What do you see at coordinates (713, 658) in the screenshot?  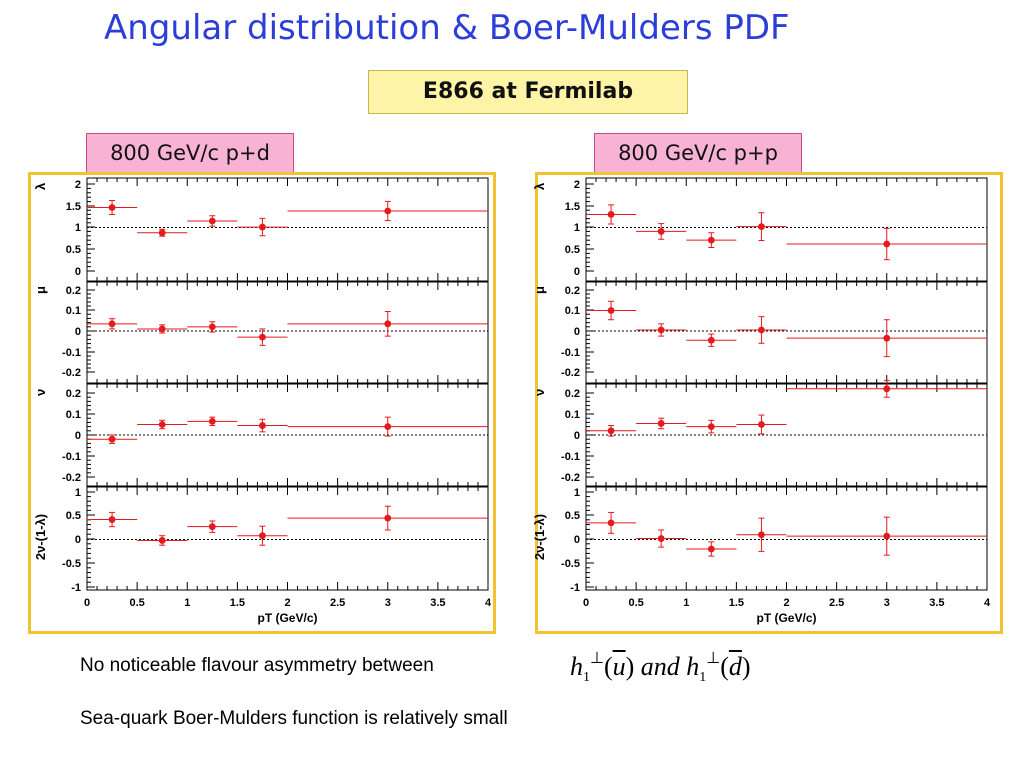 I see `formula-perp2: ⊥` at bounding box center [713, 658].